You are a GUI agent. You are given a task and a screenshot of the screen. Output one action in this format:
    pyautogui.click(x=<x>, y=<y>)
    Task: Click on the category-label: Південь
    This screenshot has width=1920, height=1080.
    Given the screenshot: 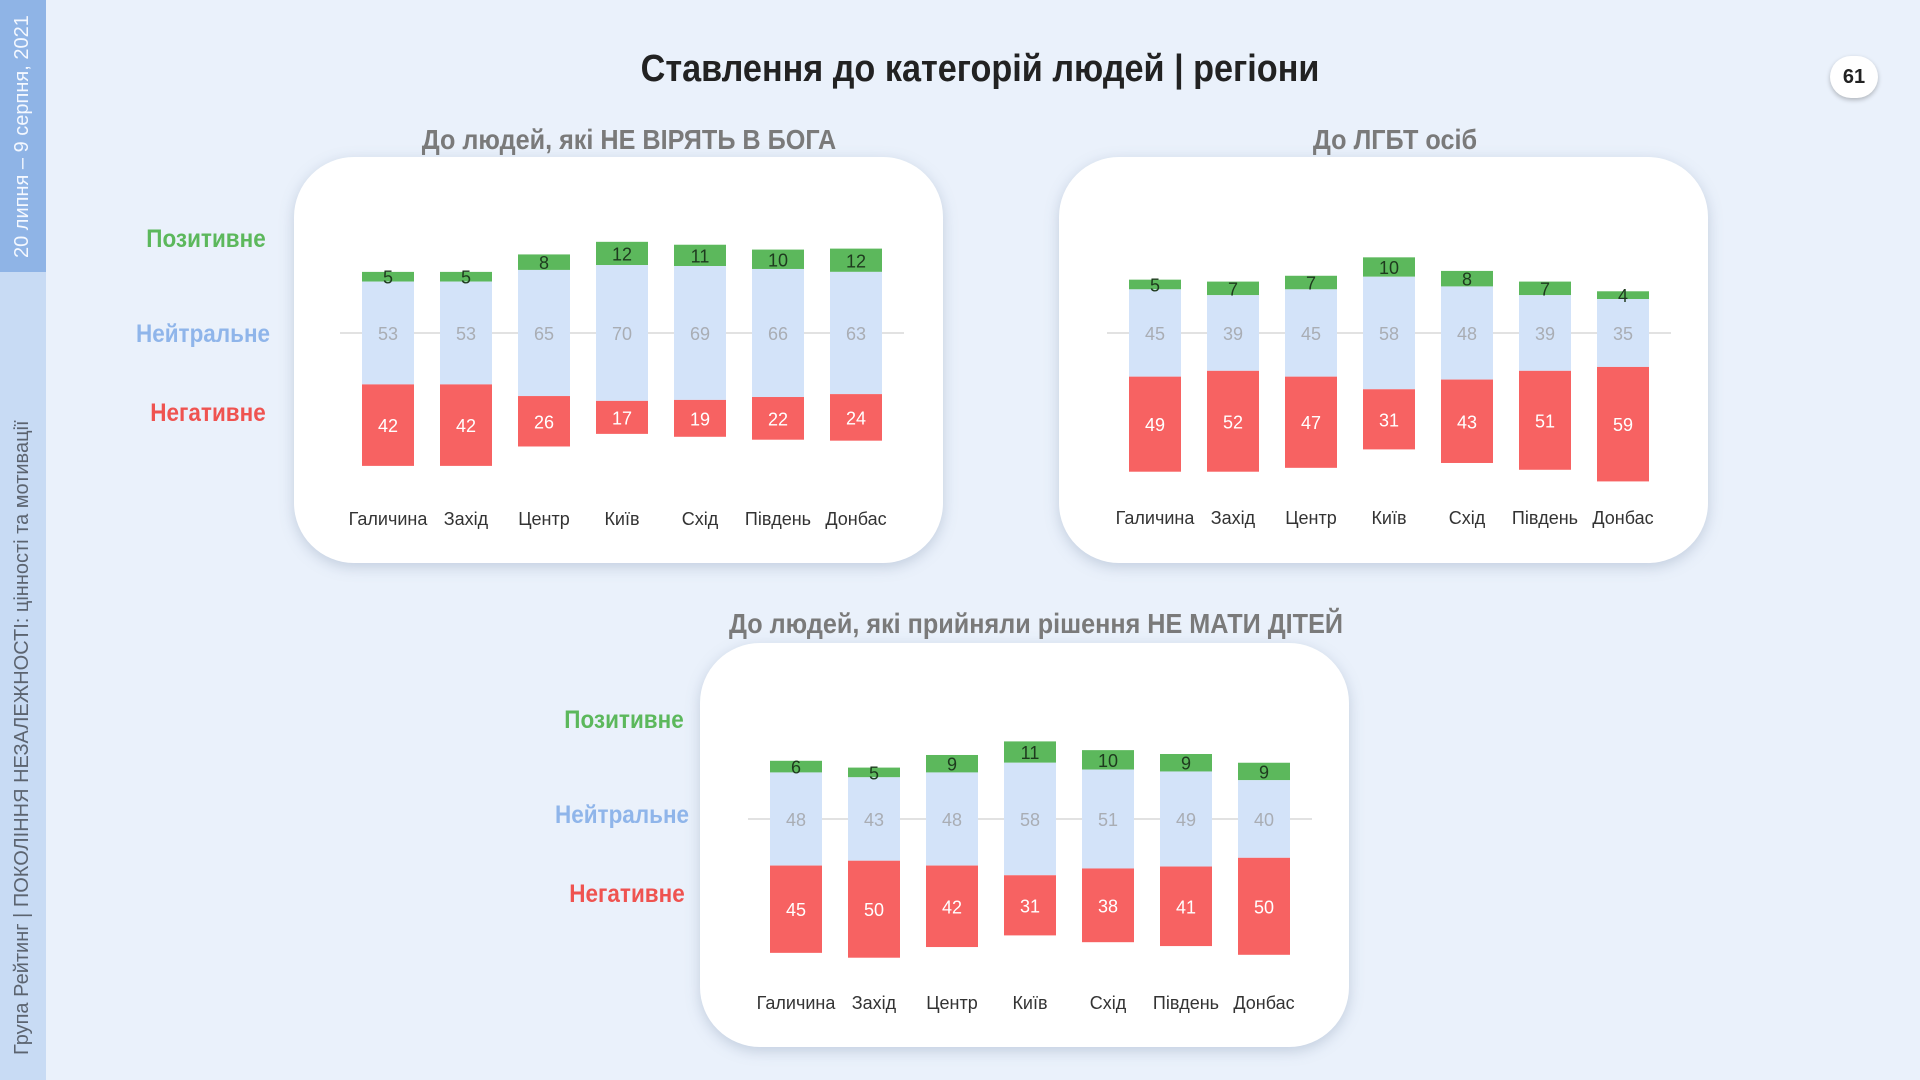 What is the action you would take?
    pyautogui.click(x=778, y=519)
    